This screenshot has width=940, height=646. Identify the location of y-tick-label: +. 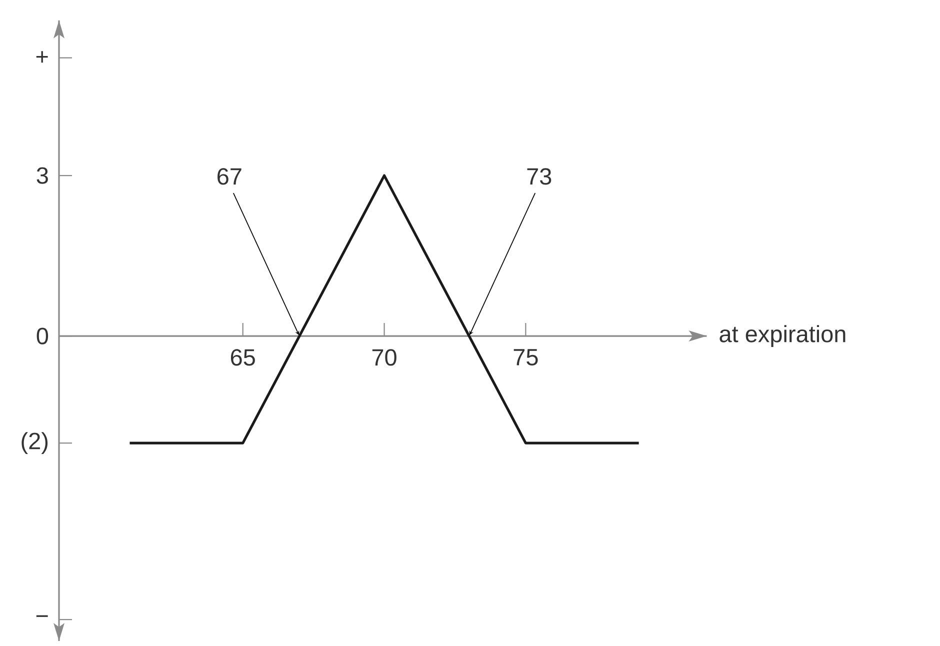
(42, 57).